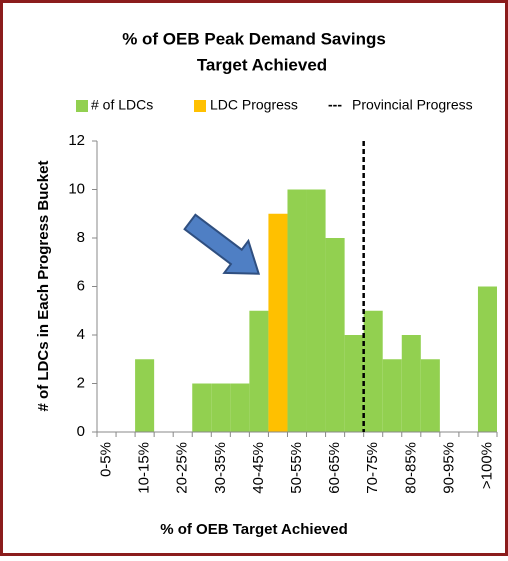 This screenshot has width=508, height=561. What do you see at coordinates (76, 140) in the screenshot?
I see `y-tick-label: 12` at bounding box center [76, 140].